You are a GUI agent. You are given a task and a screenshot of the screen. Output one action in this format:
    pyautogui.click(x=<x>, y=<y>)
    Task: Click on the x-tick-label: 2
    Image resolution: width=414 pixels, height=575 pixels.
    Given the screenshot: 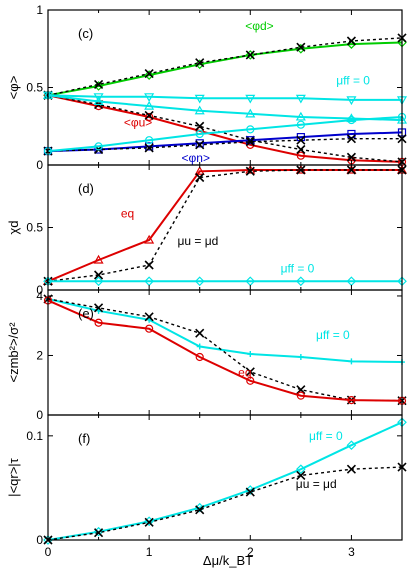 What is the action you would take?
    pyautogui.click(x=250, y=552)
    